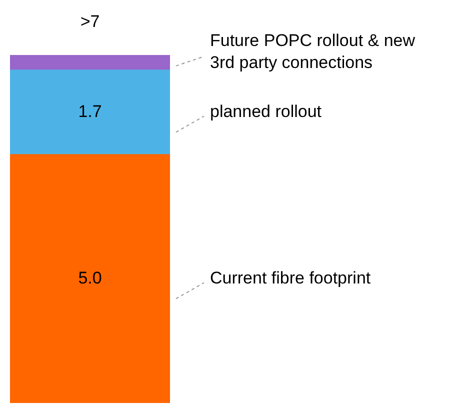 Image resolution: width=450 pixels, height=405 pixels. I want to click on text: Future POPC rollout & new 3rd party connections, so click(313, 51).